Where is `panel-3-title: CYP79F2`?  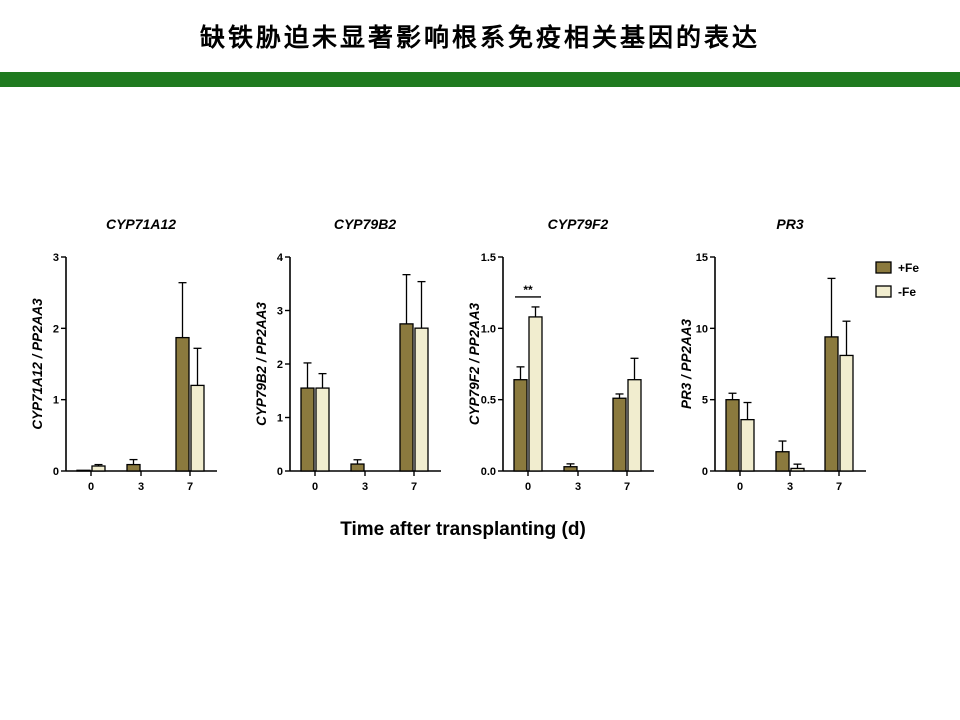 panel-3-title: CYP79F2 is located at coordinates (578, 224).